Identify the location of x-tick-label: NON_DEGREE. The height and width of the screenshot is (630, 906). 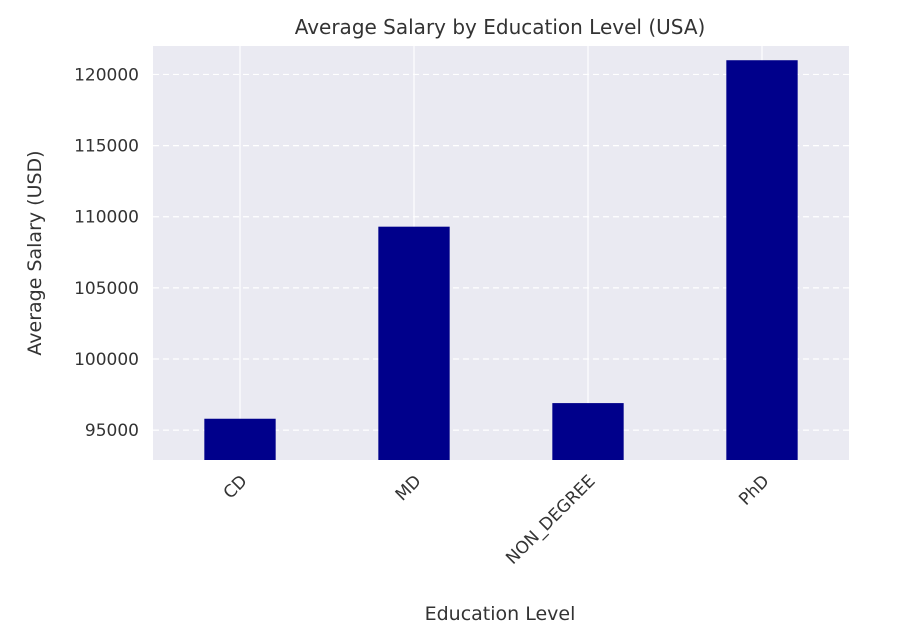
(550, 519).